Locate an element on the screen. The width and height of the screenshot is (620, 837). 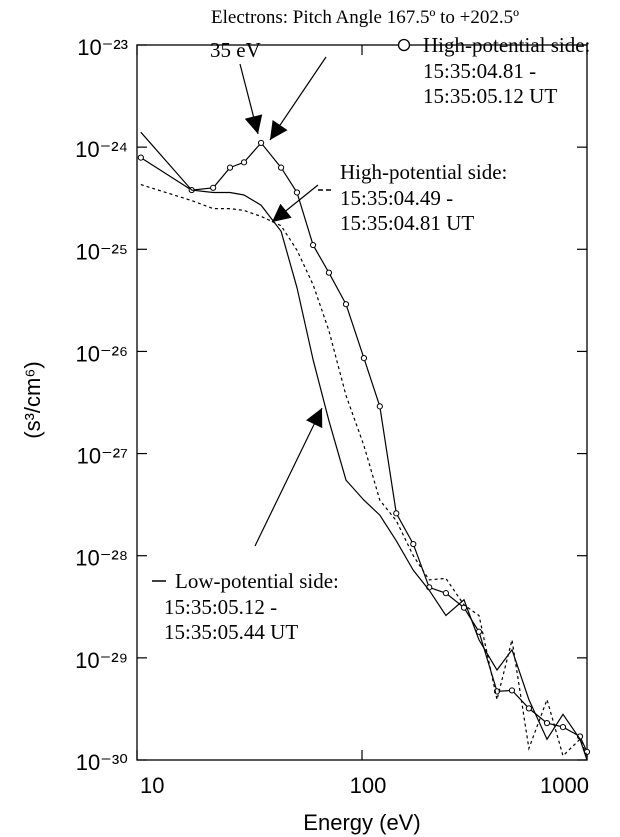
y-tick-label: 10⁻²⁸ is located at coordinates (101, 558).